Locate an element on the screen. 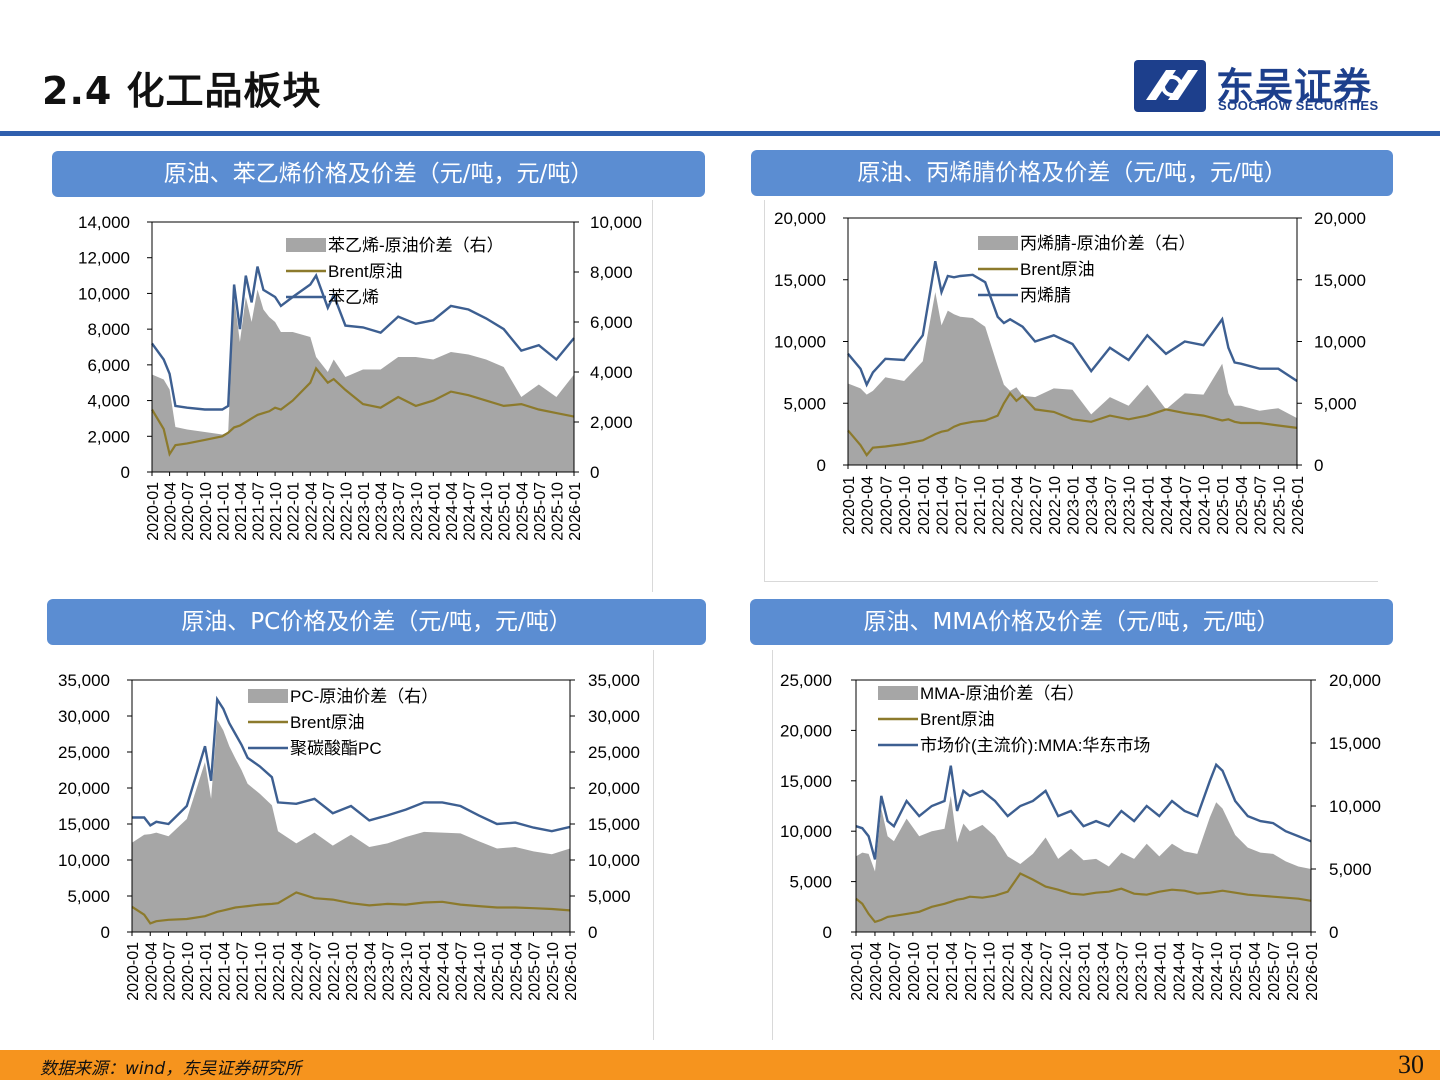  chart-2-xtick-label: 2025-07 is located at coordinates (1261, 505).